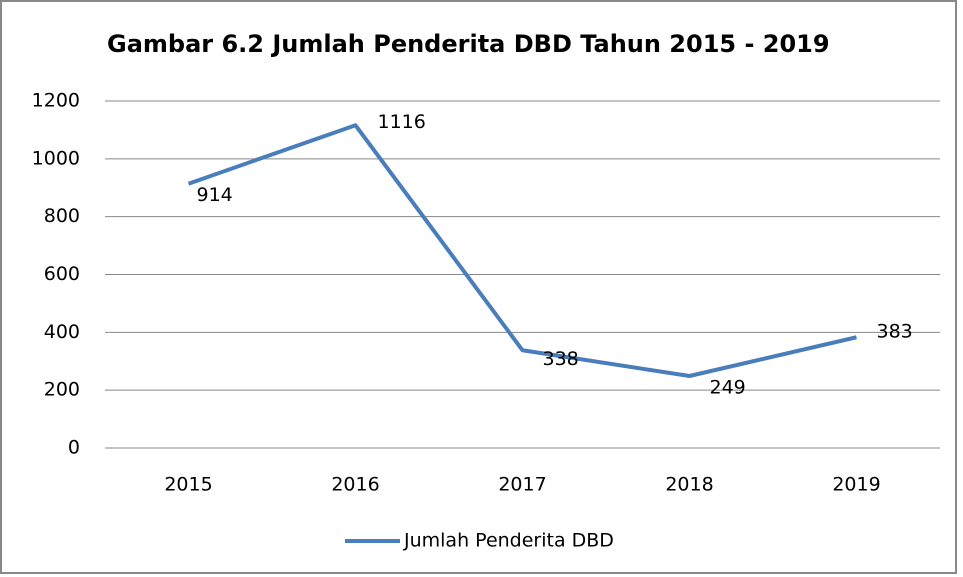 The height and width of the screenshot is (577, 963). Describe the element at coordinates (689, 485) in the screenshot. I see `x-tick-label: 2018` at that location.